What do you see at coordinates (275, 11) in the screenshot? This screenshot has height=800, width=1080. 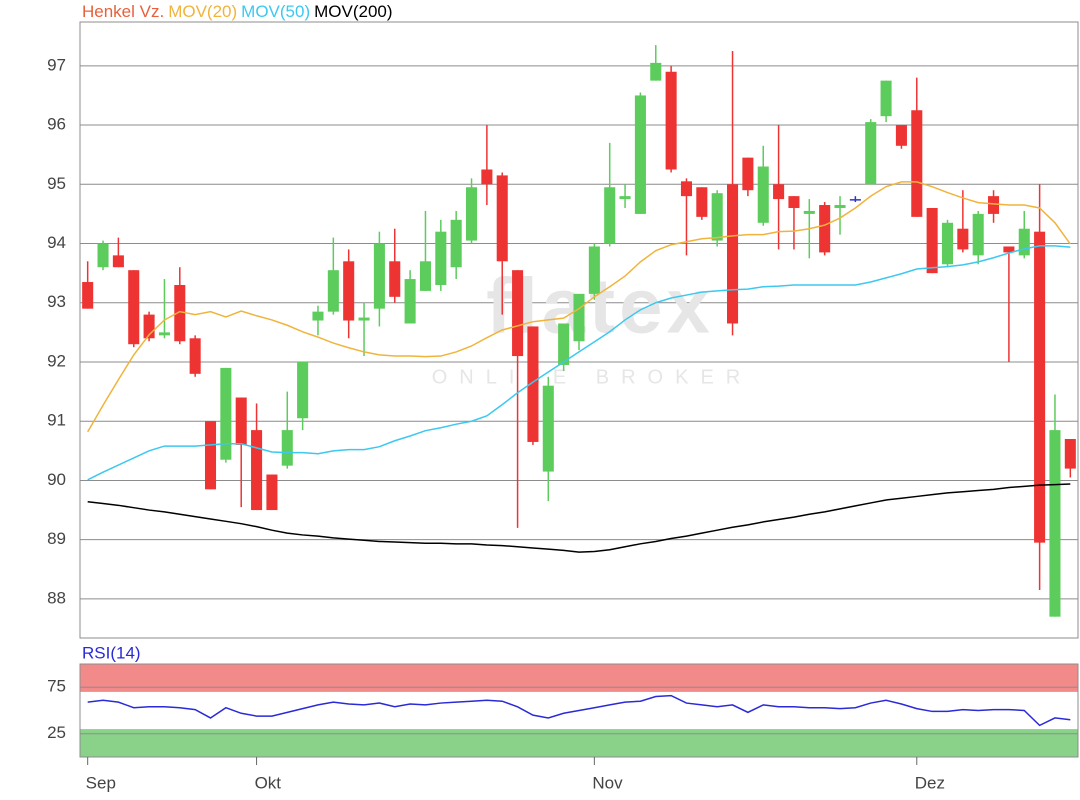 I see `legend-entry: MOV(50)` at bounding box center [275, 11].